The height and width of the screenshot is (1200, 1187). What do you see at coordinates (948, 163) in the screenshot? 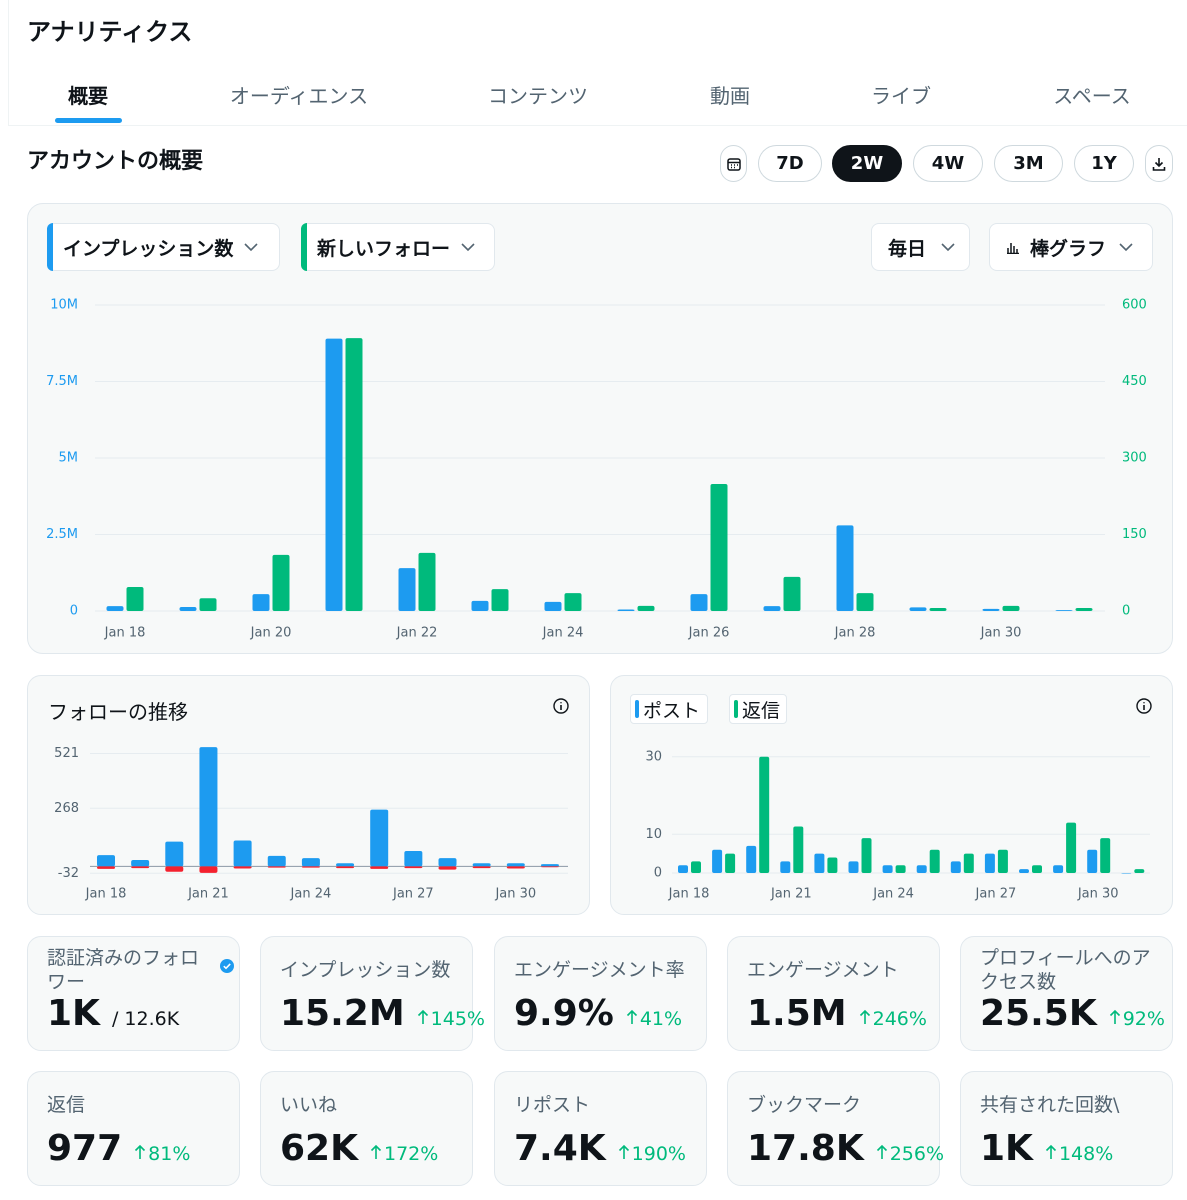
I see `range-button: 4W` at bounding box center [948, 163].